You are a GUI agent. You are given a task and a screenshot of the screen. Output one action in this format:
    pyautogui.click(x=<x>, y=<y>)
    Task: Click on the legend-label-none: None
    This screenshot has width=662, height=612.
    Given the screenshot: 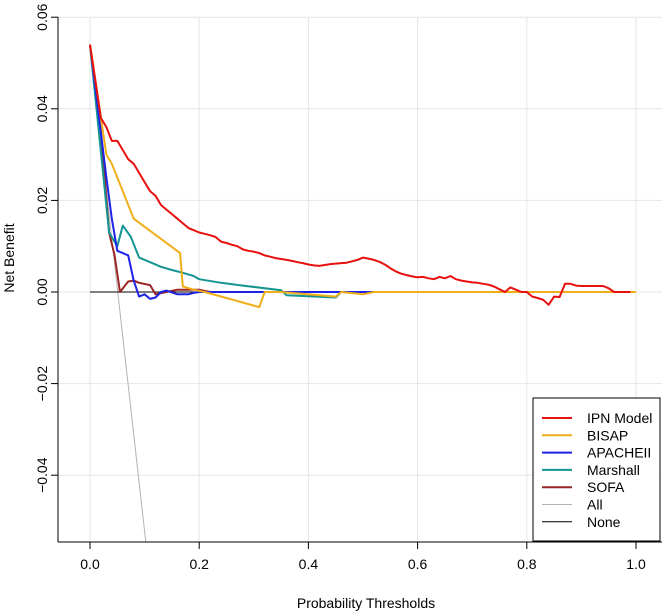 What is the action you would take?
    pyautogui.click(x=604, y=522)
    